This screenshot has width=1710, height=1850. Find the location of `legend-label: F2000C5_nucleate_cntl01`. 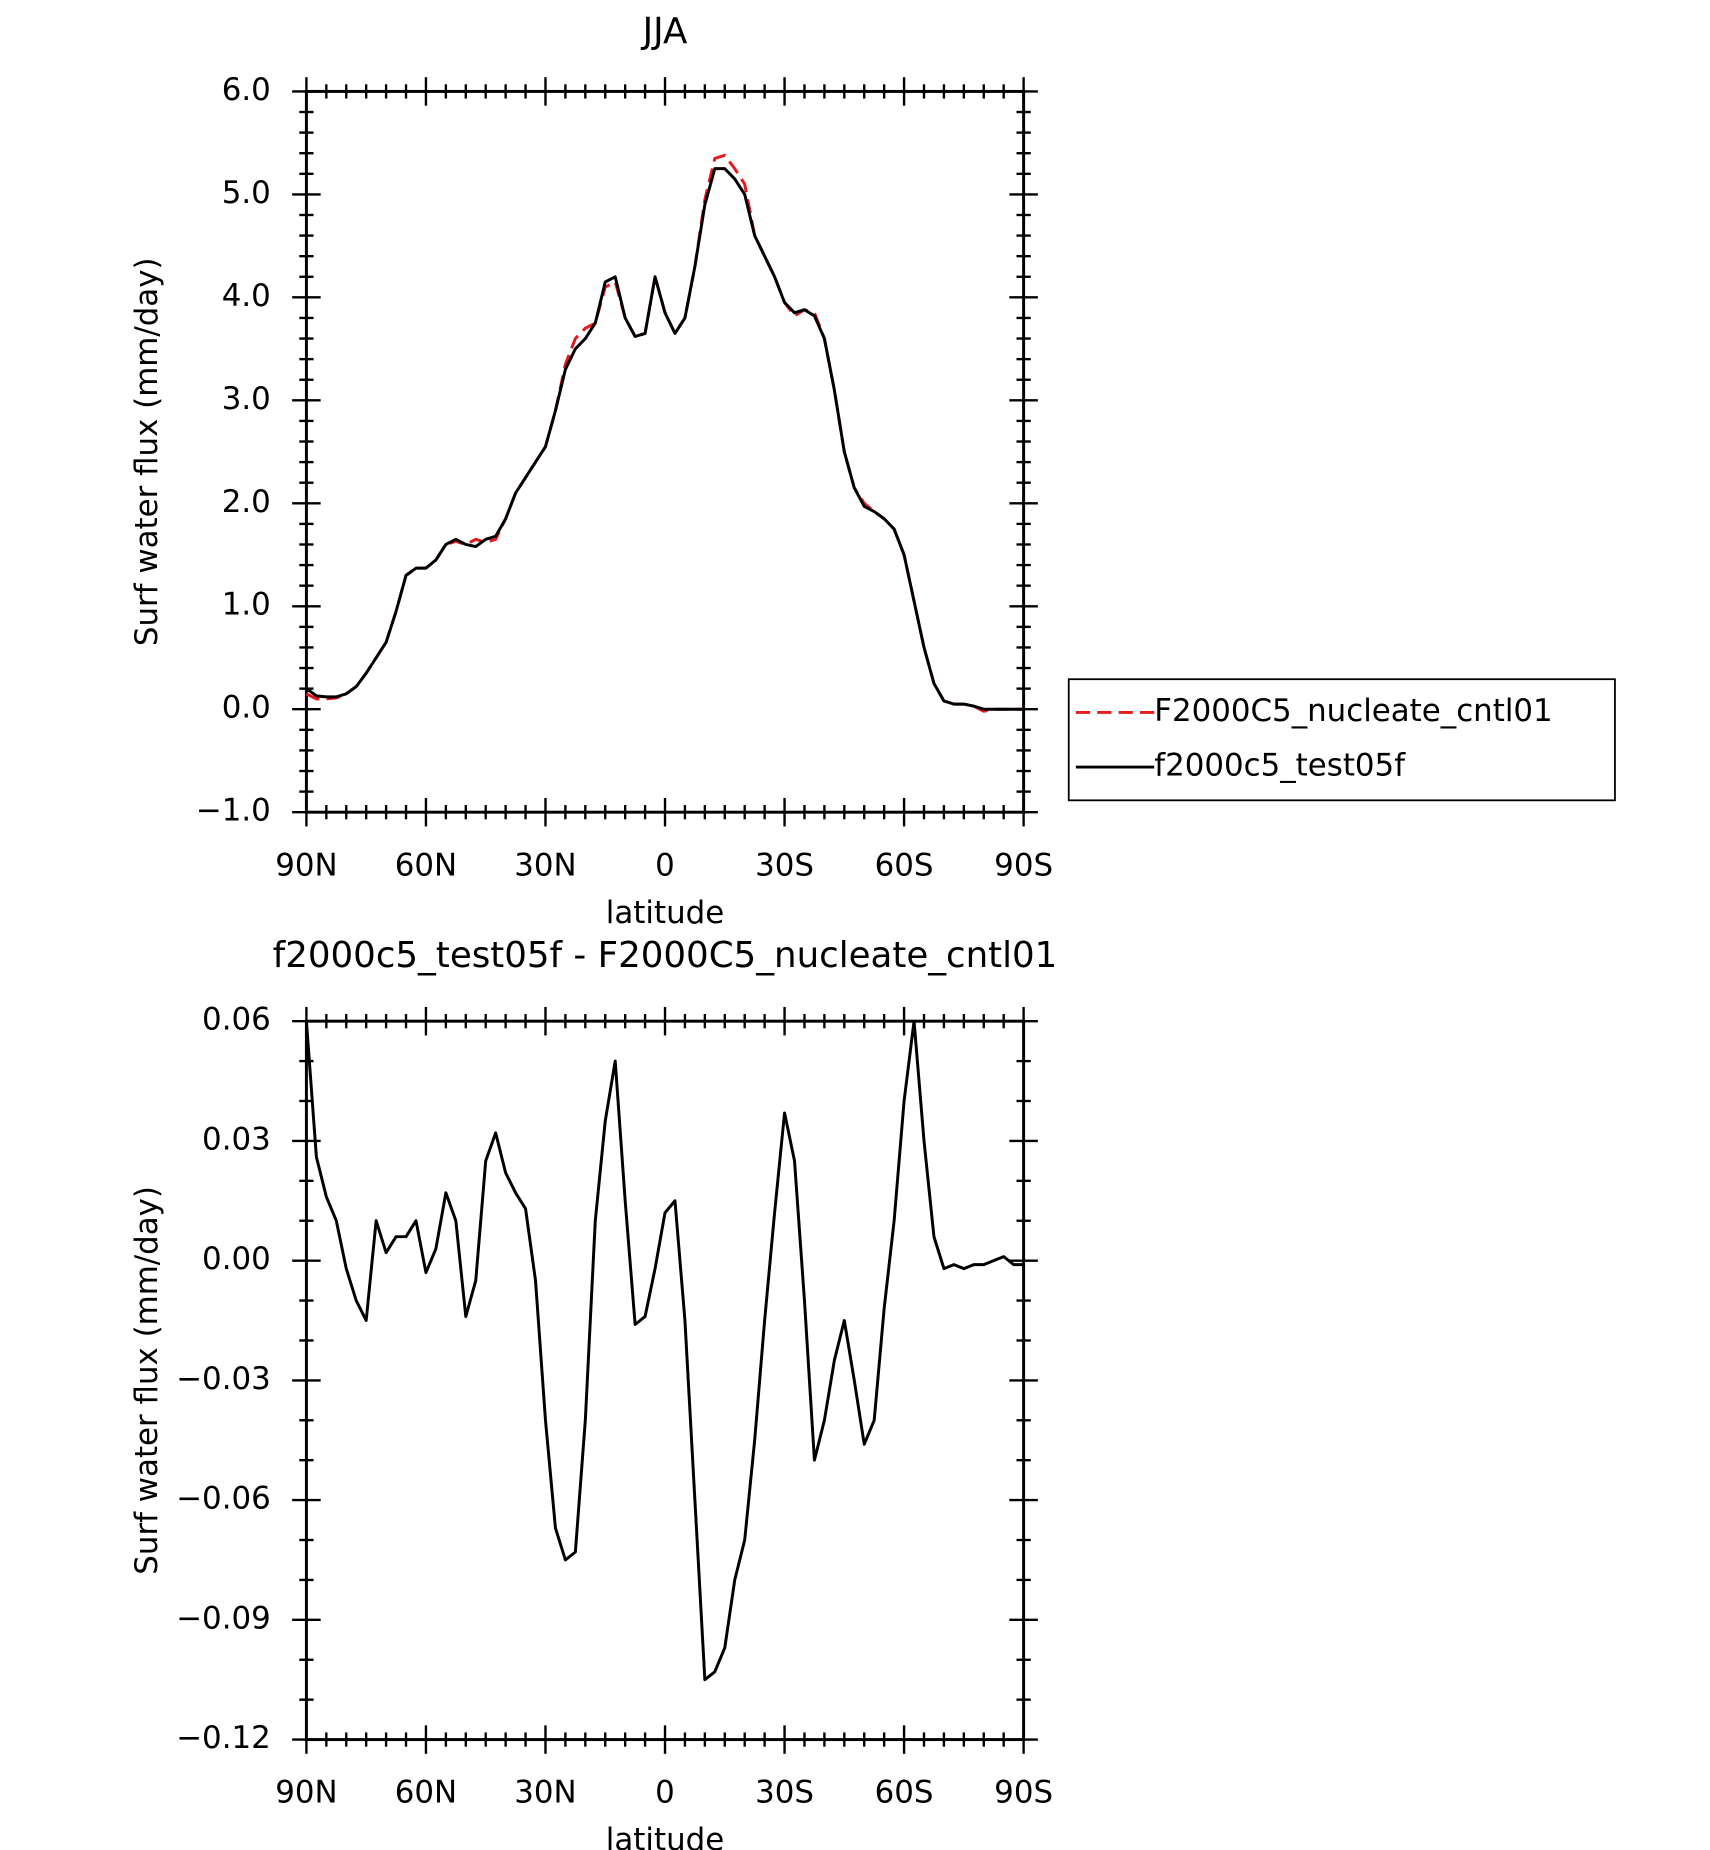

legend-label: F2000C5_nucleate_cntl01 is located at coordinates (1353, 711).